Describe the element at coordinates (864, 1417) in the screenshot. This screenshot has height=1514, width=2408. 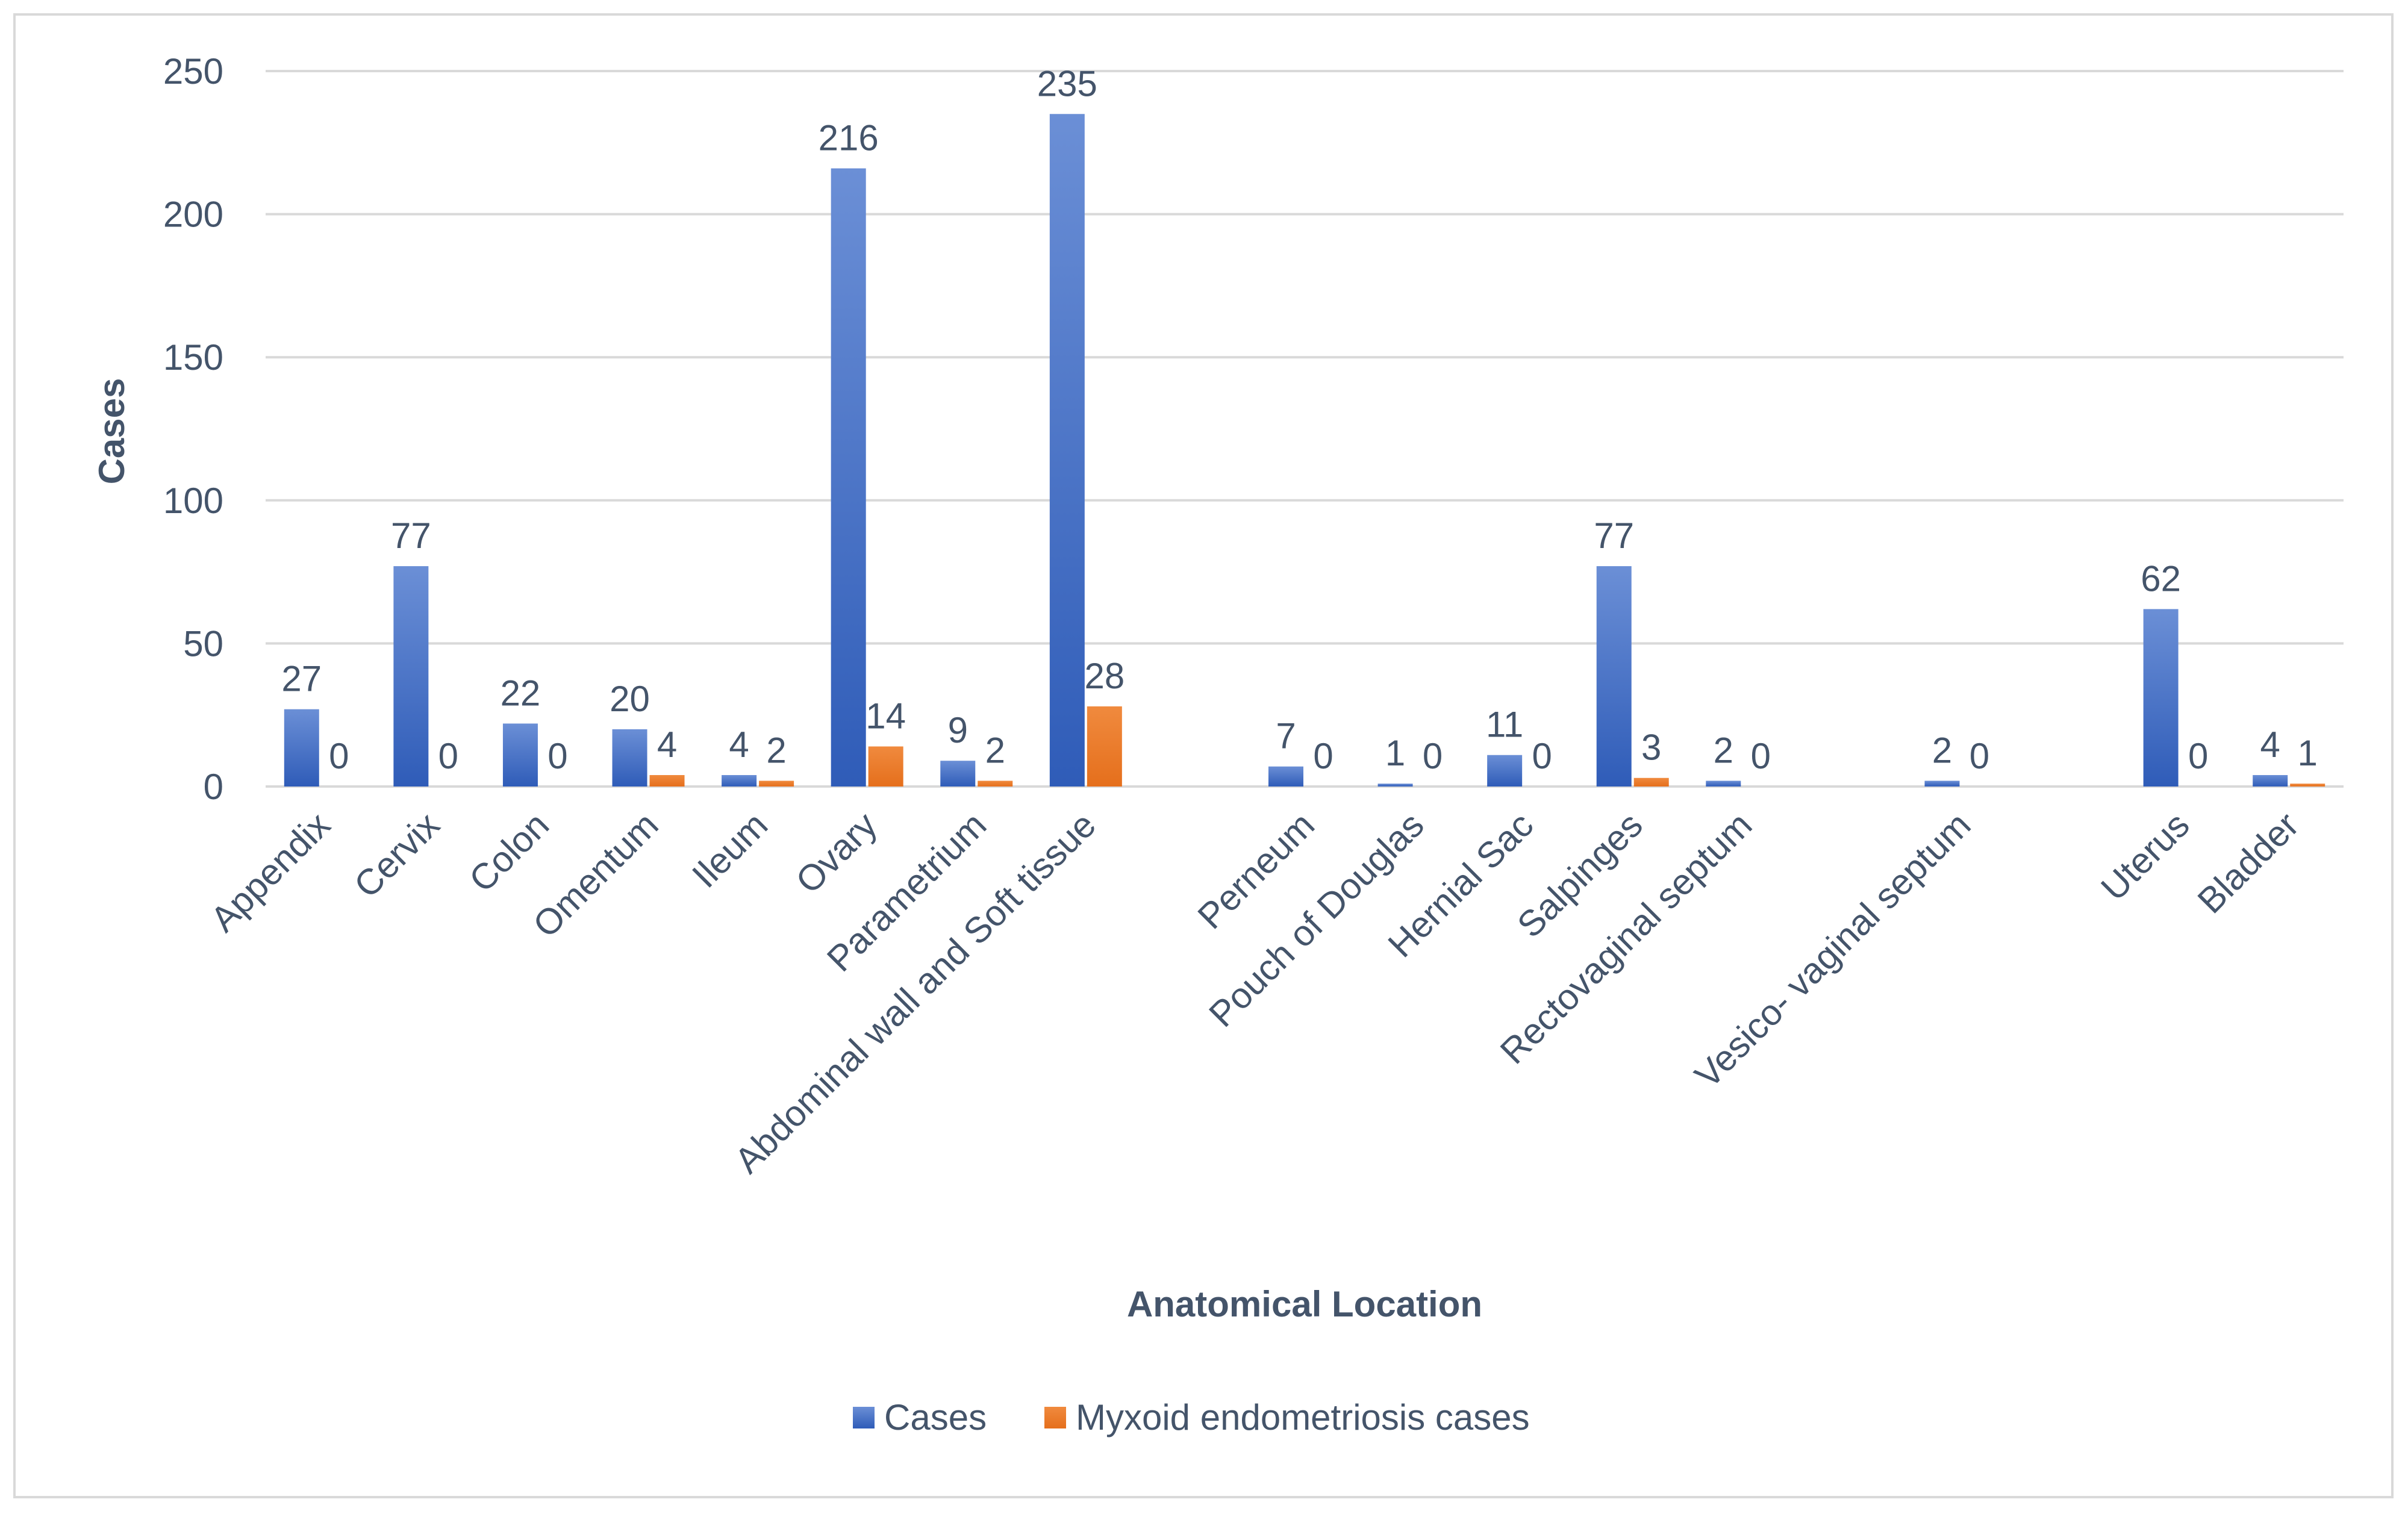
I see `legend-swatch-cases` at that location.